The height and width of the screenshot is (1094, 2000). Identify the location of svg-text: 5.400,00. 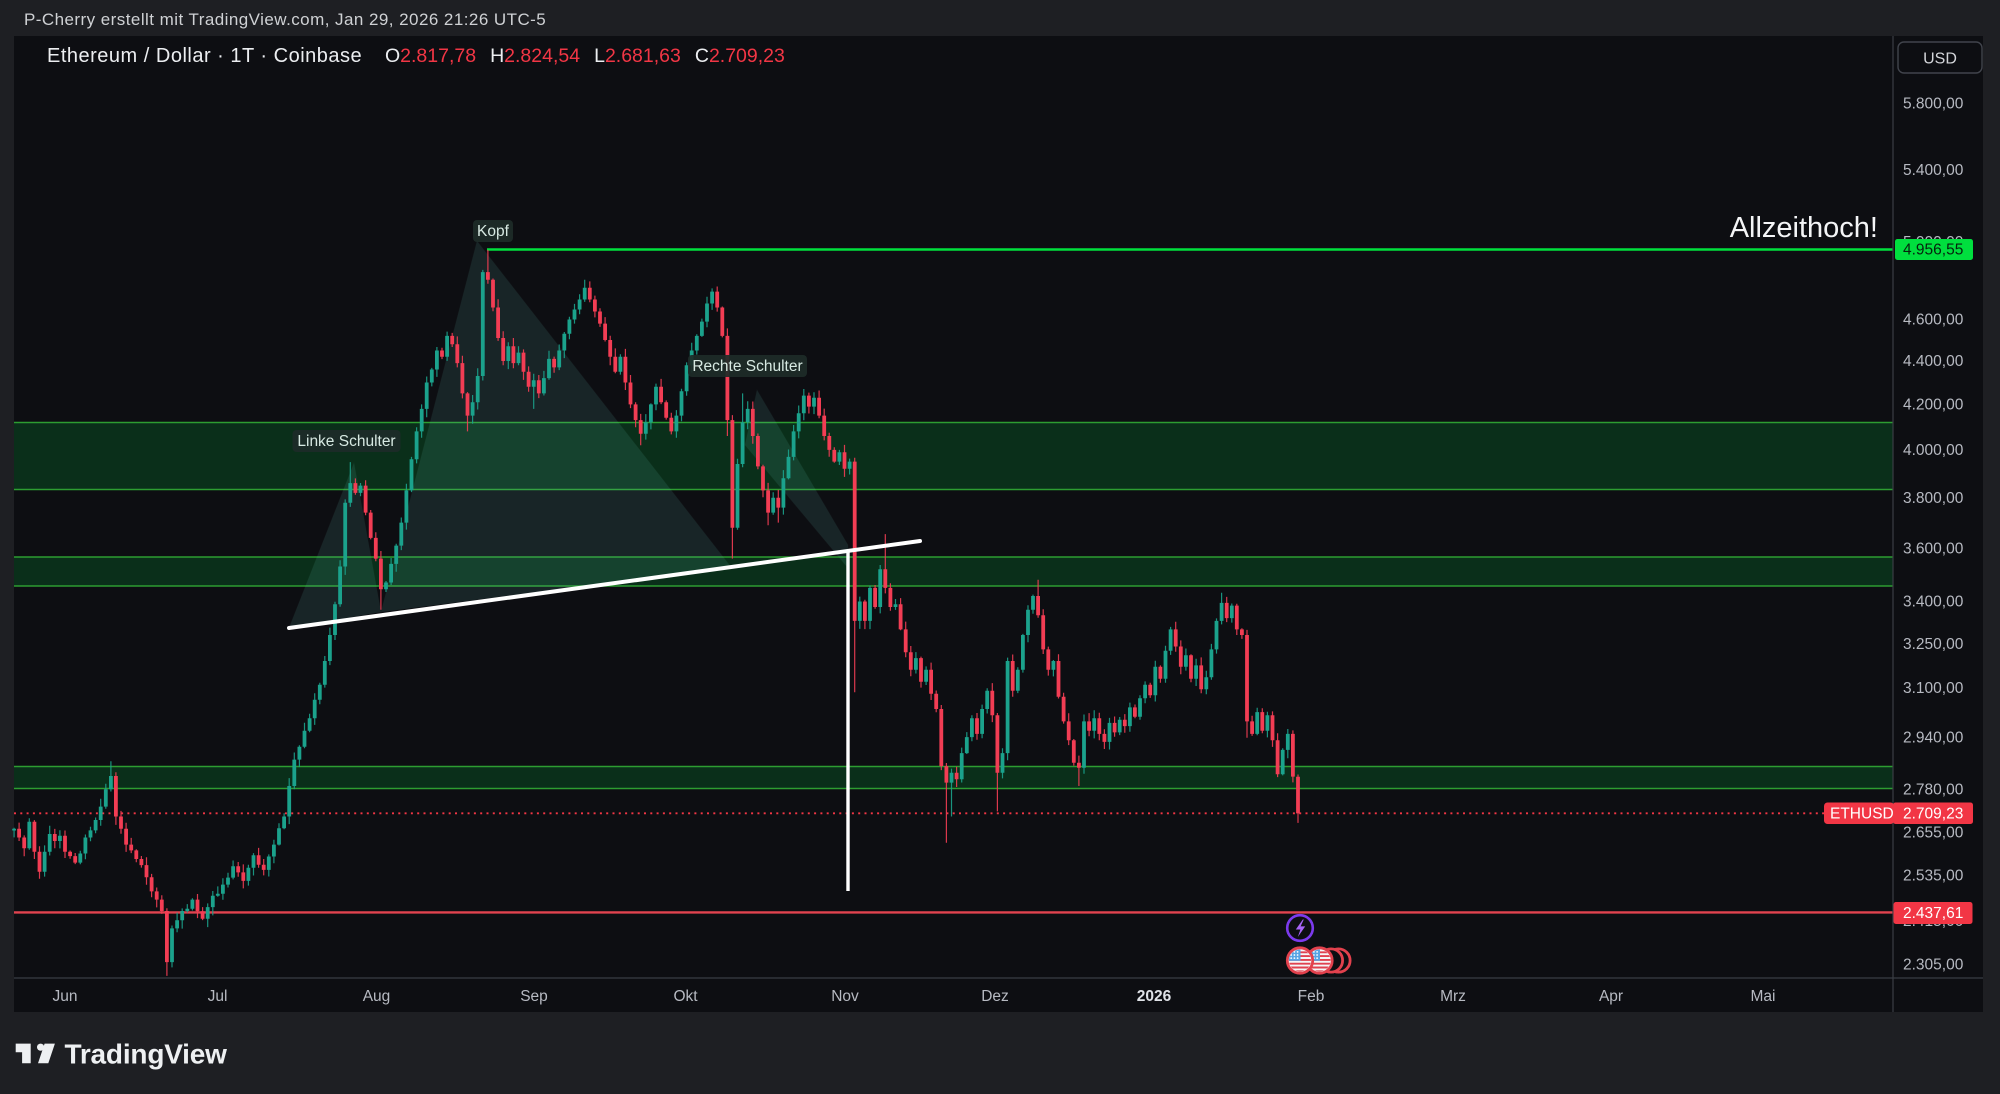
(1933, 170).